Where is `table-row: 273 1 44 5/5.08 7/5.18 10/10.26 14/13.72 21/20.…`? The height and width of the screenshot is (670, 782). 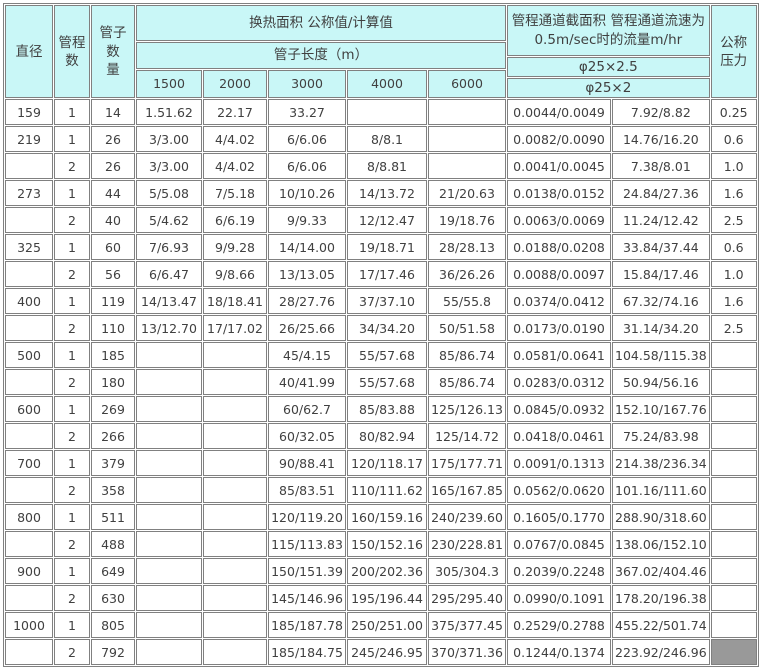
table-row: 273 1 44 5/5.08 7/5.18 10/10.26 14/13.72 21/20.… is located at coordinates (381, 193).